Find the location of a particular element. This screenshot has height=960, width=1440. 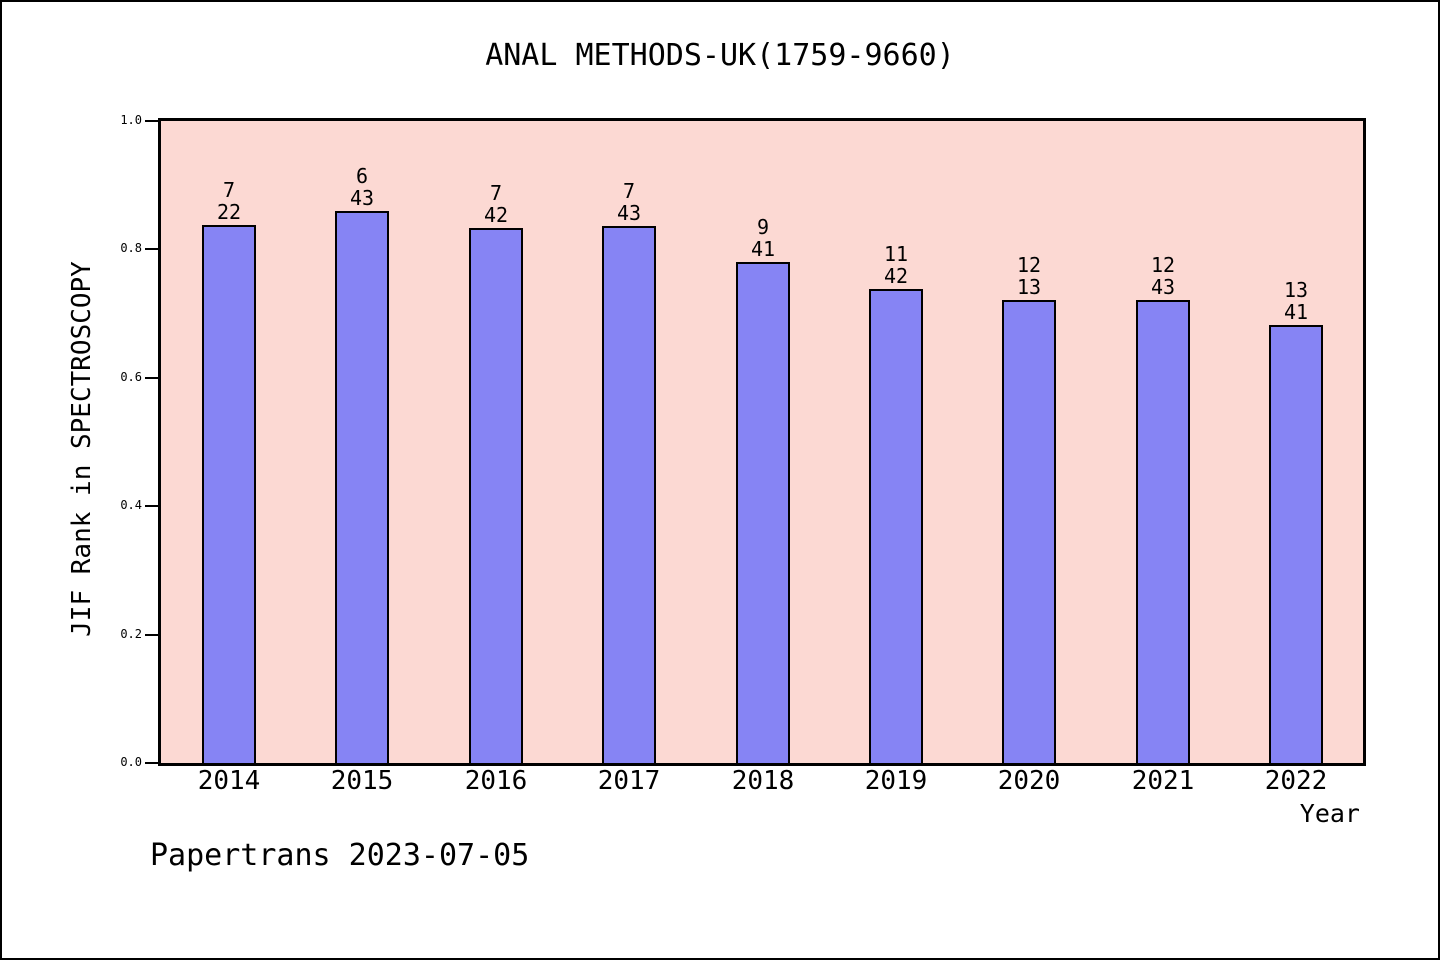

bar-value-label: 7 42 is located at coordinates (496, 204).